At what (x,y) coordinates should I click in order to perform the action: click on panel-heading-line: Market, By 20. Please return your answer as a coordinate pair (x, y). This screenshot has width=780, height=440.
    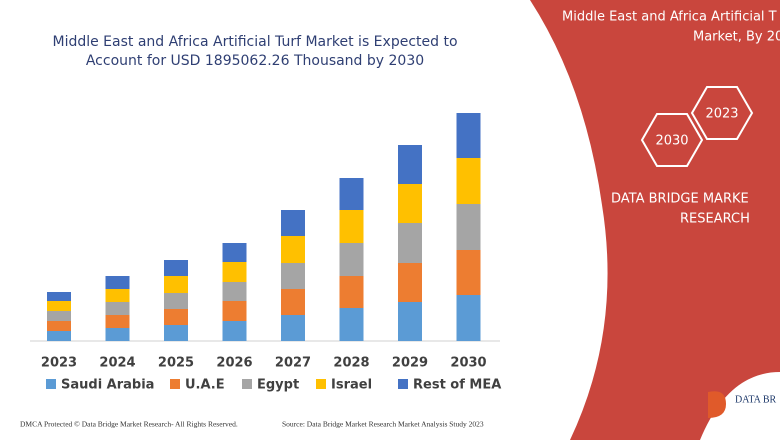
    Looking at the image, I should click on (736, 37).